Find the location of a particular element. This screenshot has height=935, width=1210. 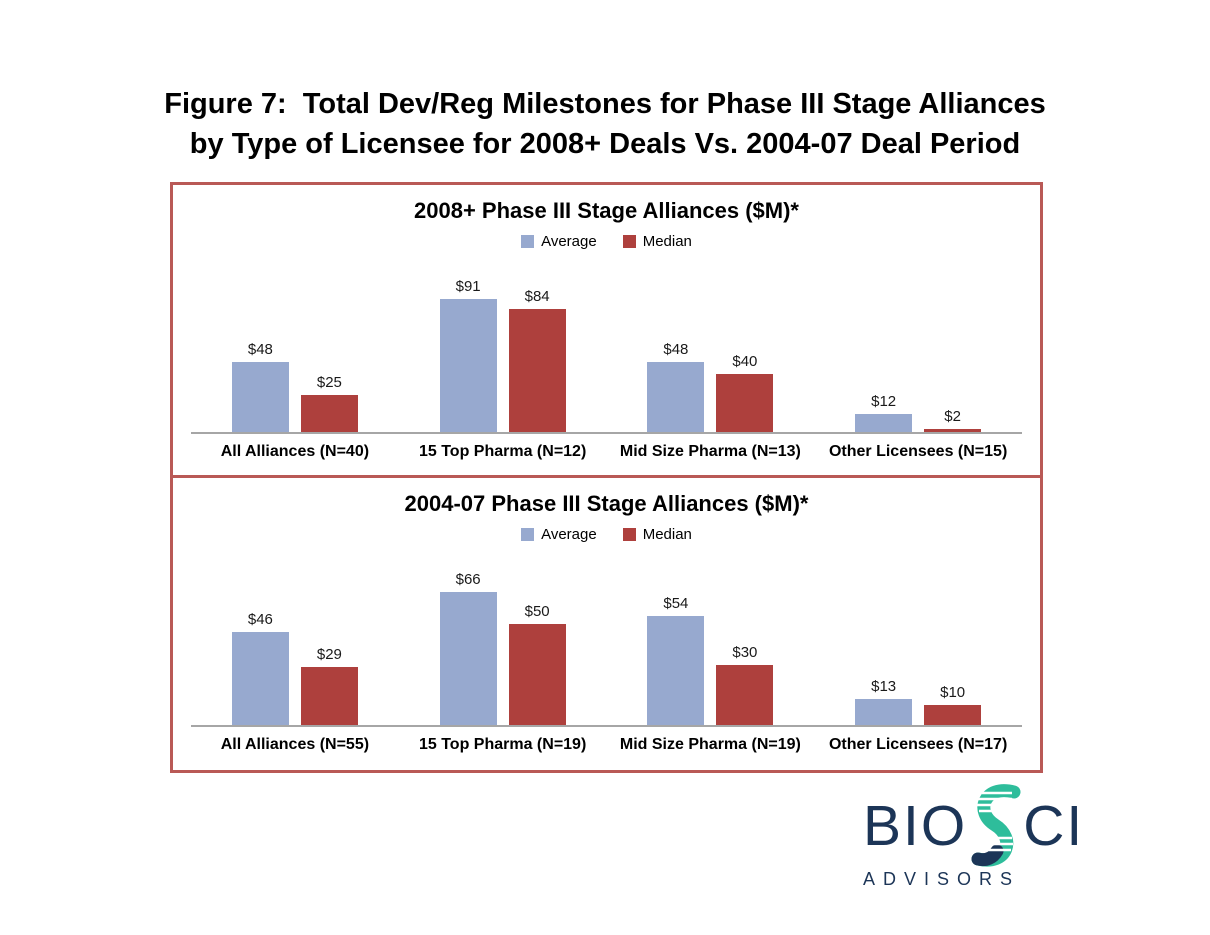

logo-wordmark: BIO CI is located at coordinates (998, 825).